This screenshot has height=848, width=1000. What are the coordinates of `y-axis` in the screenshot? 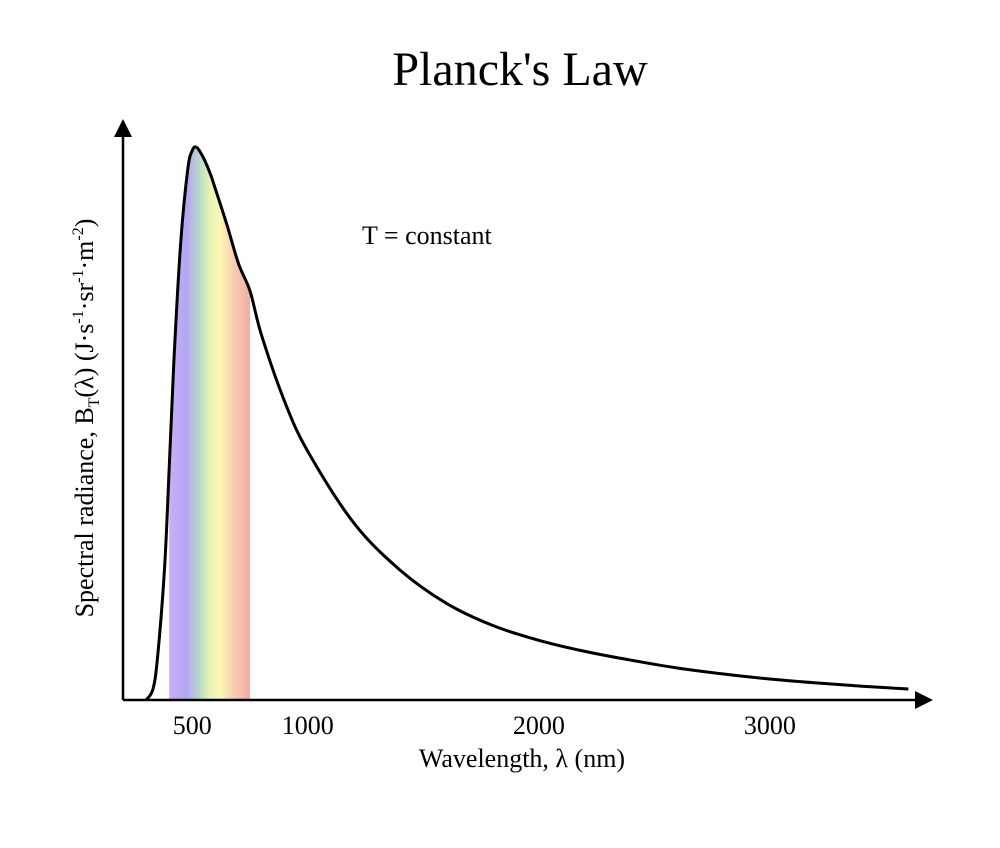 It's located at (123, 409).